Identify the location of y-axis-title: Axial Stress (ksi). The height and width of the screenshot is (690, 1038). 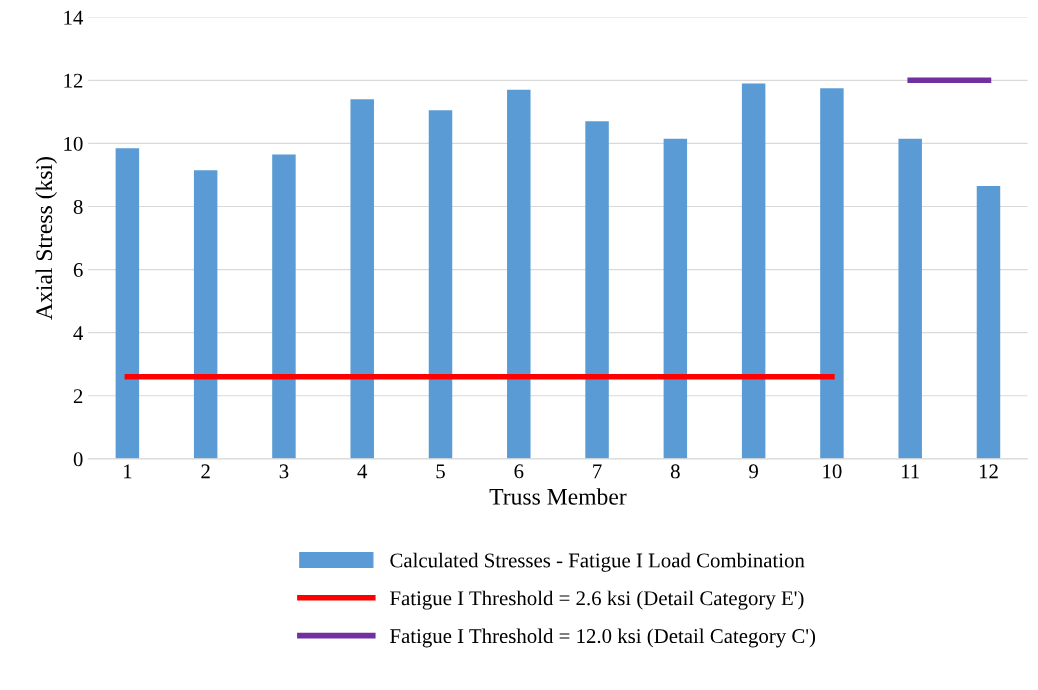
(46, 238).